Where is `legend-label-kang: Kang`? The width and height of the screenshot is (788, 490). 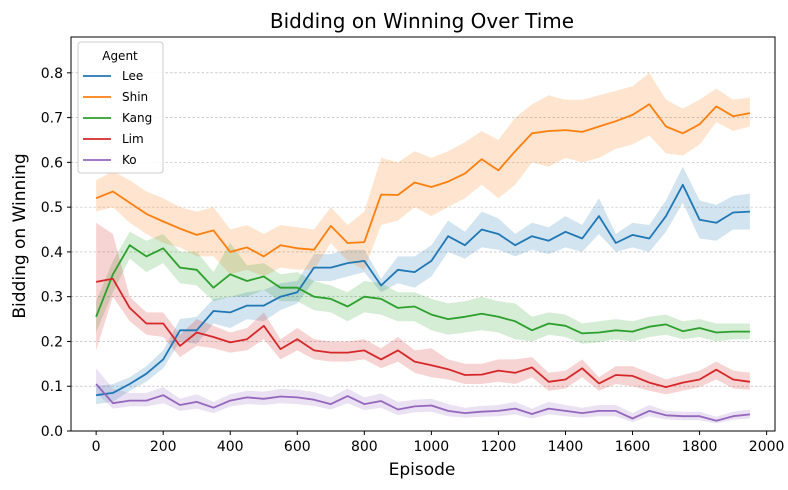
legend-label-kang: Kang is located at coordinates (137, 118).